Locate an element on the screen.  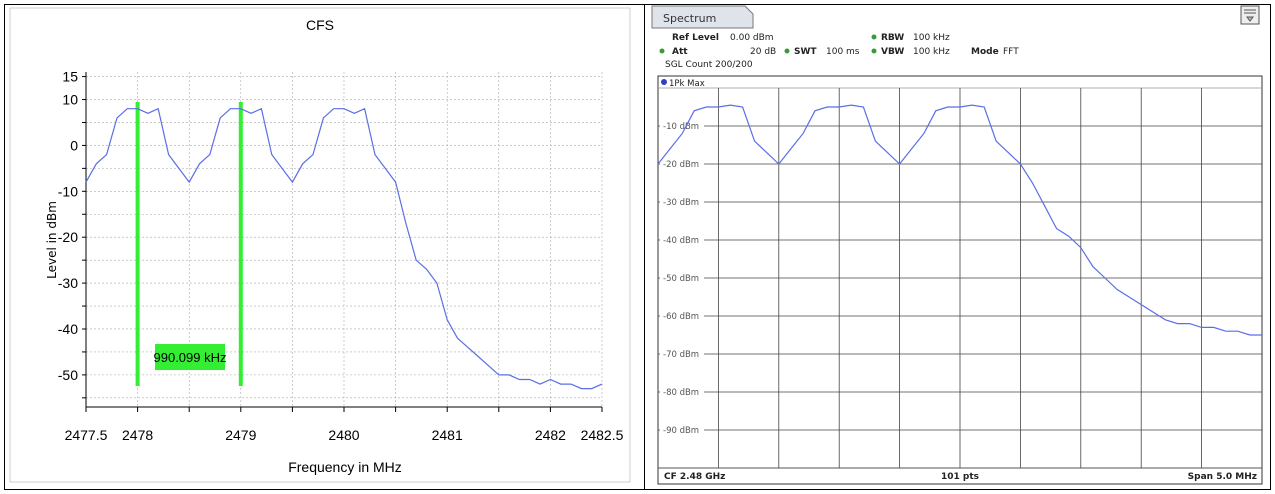
y-tick-label: -30 dBm is located at coordinates (681, 203).